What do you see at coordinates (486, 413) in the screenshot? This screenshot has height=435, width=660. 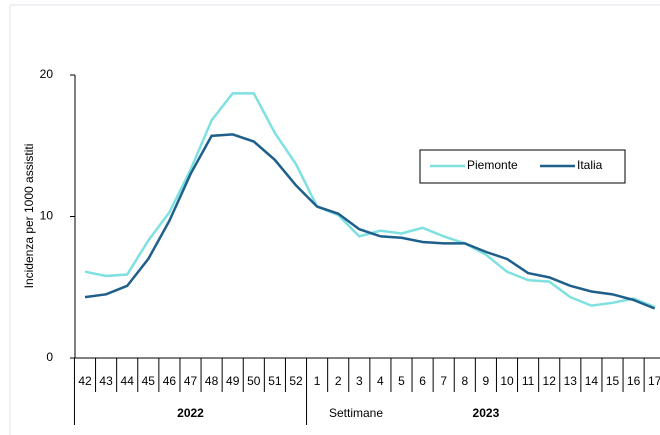 I see `year-label: 2023` at bounding box center [486, 413].